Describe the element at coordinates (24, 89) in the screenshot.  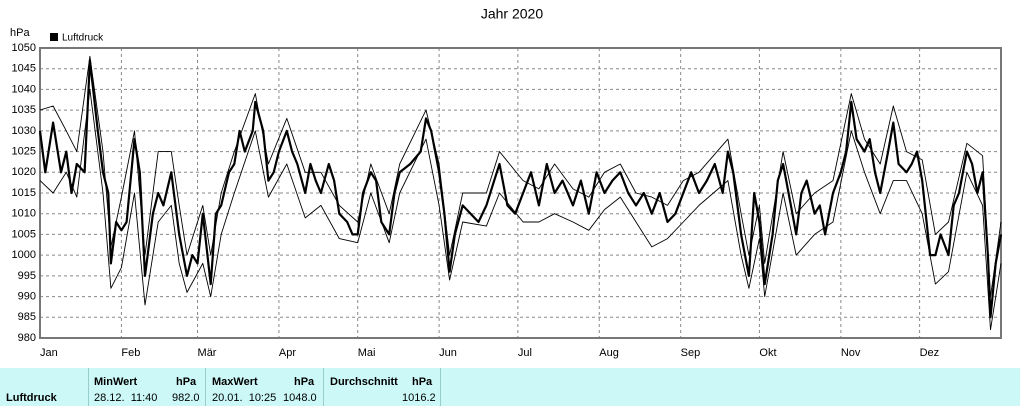
I see `y-tick-label: 1040` at that location.